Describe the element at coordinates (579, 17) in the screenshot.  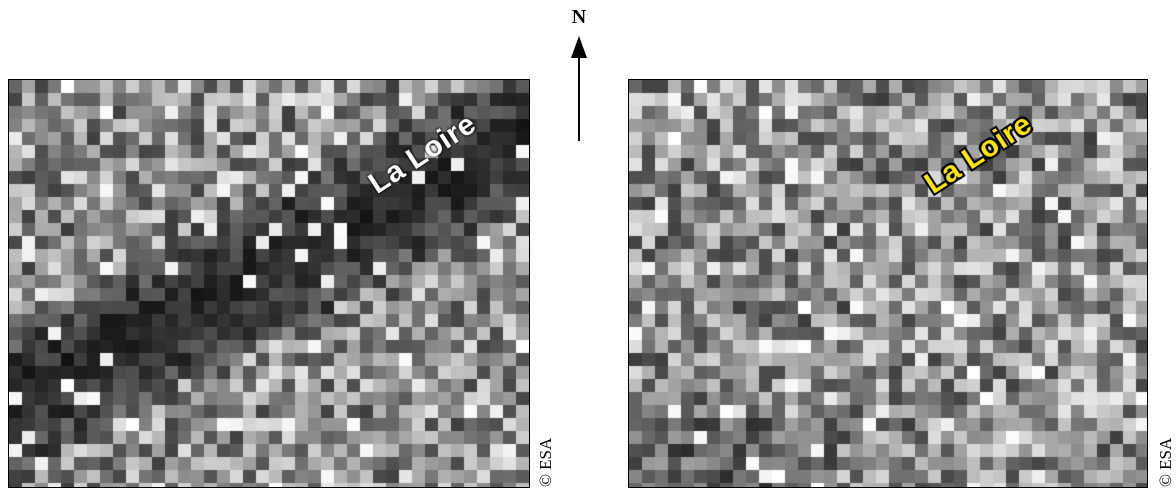
I see `north-letter: N` at that location.